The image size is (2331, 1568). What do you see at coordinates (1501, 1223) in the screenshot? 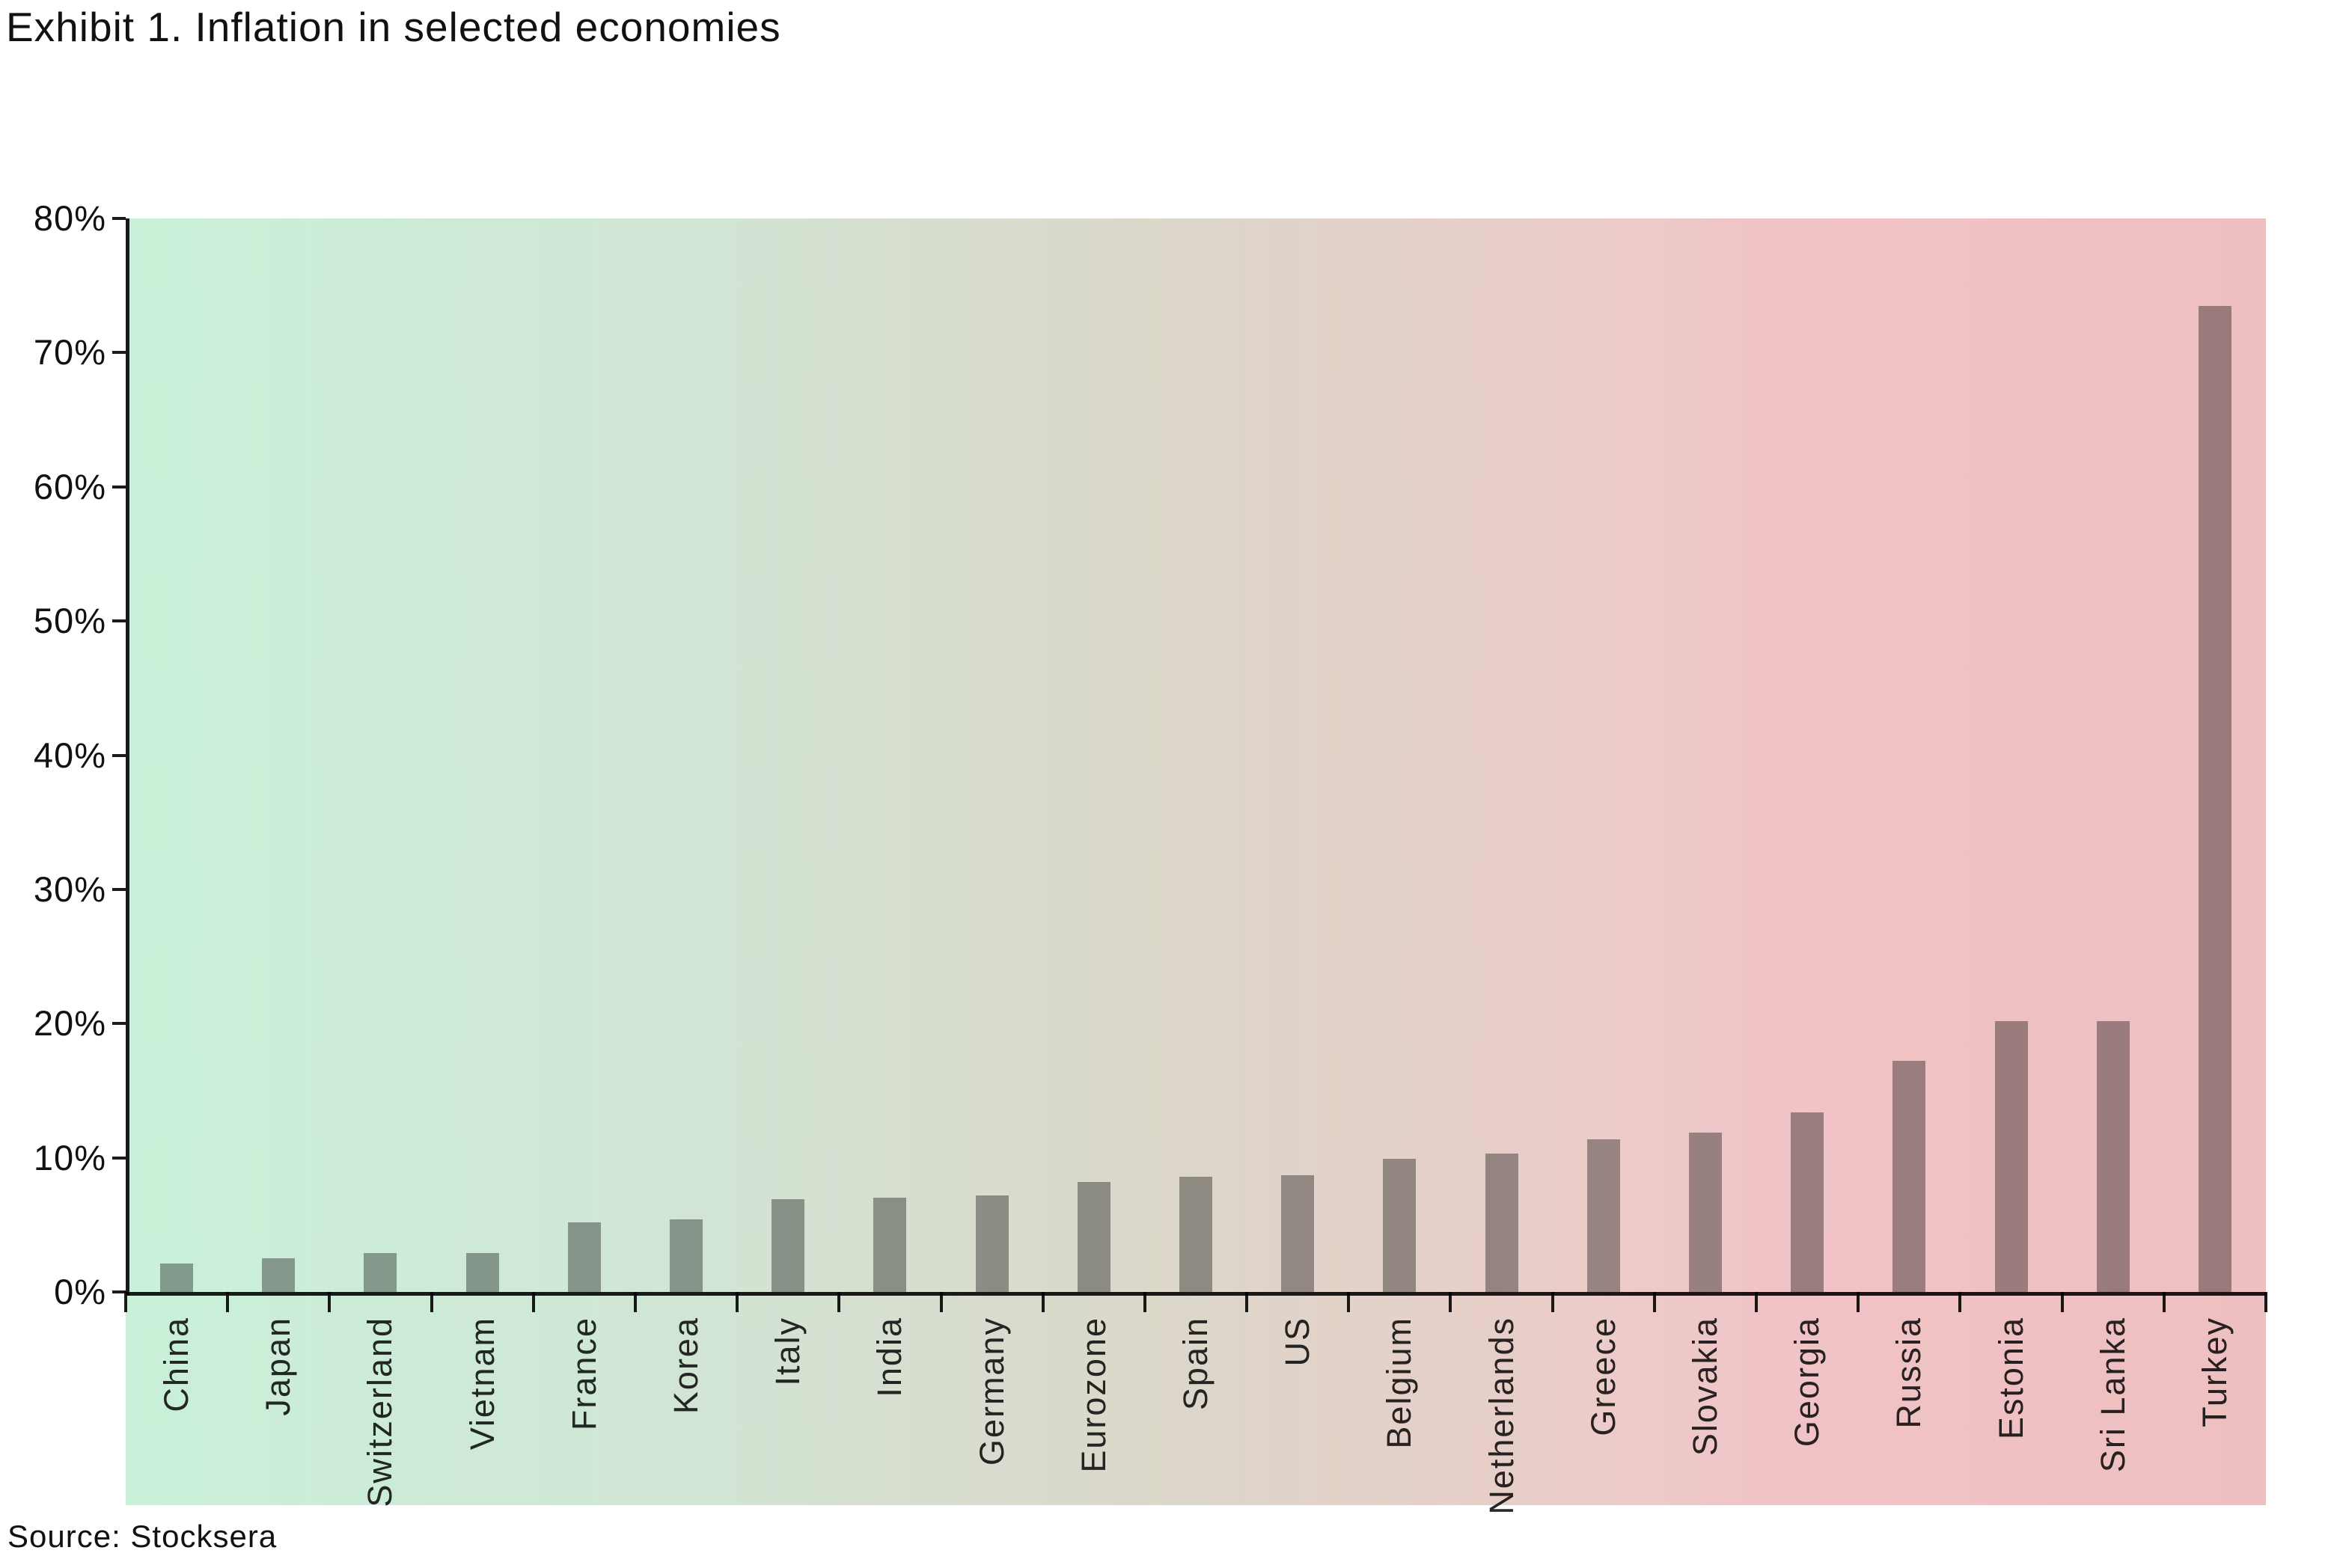
I see `bar-netherlands` at bounding box center [1501, 1223].